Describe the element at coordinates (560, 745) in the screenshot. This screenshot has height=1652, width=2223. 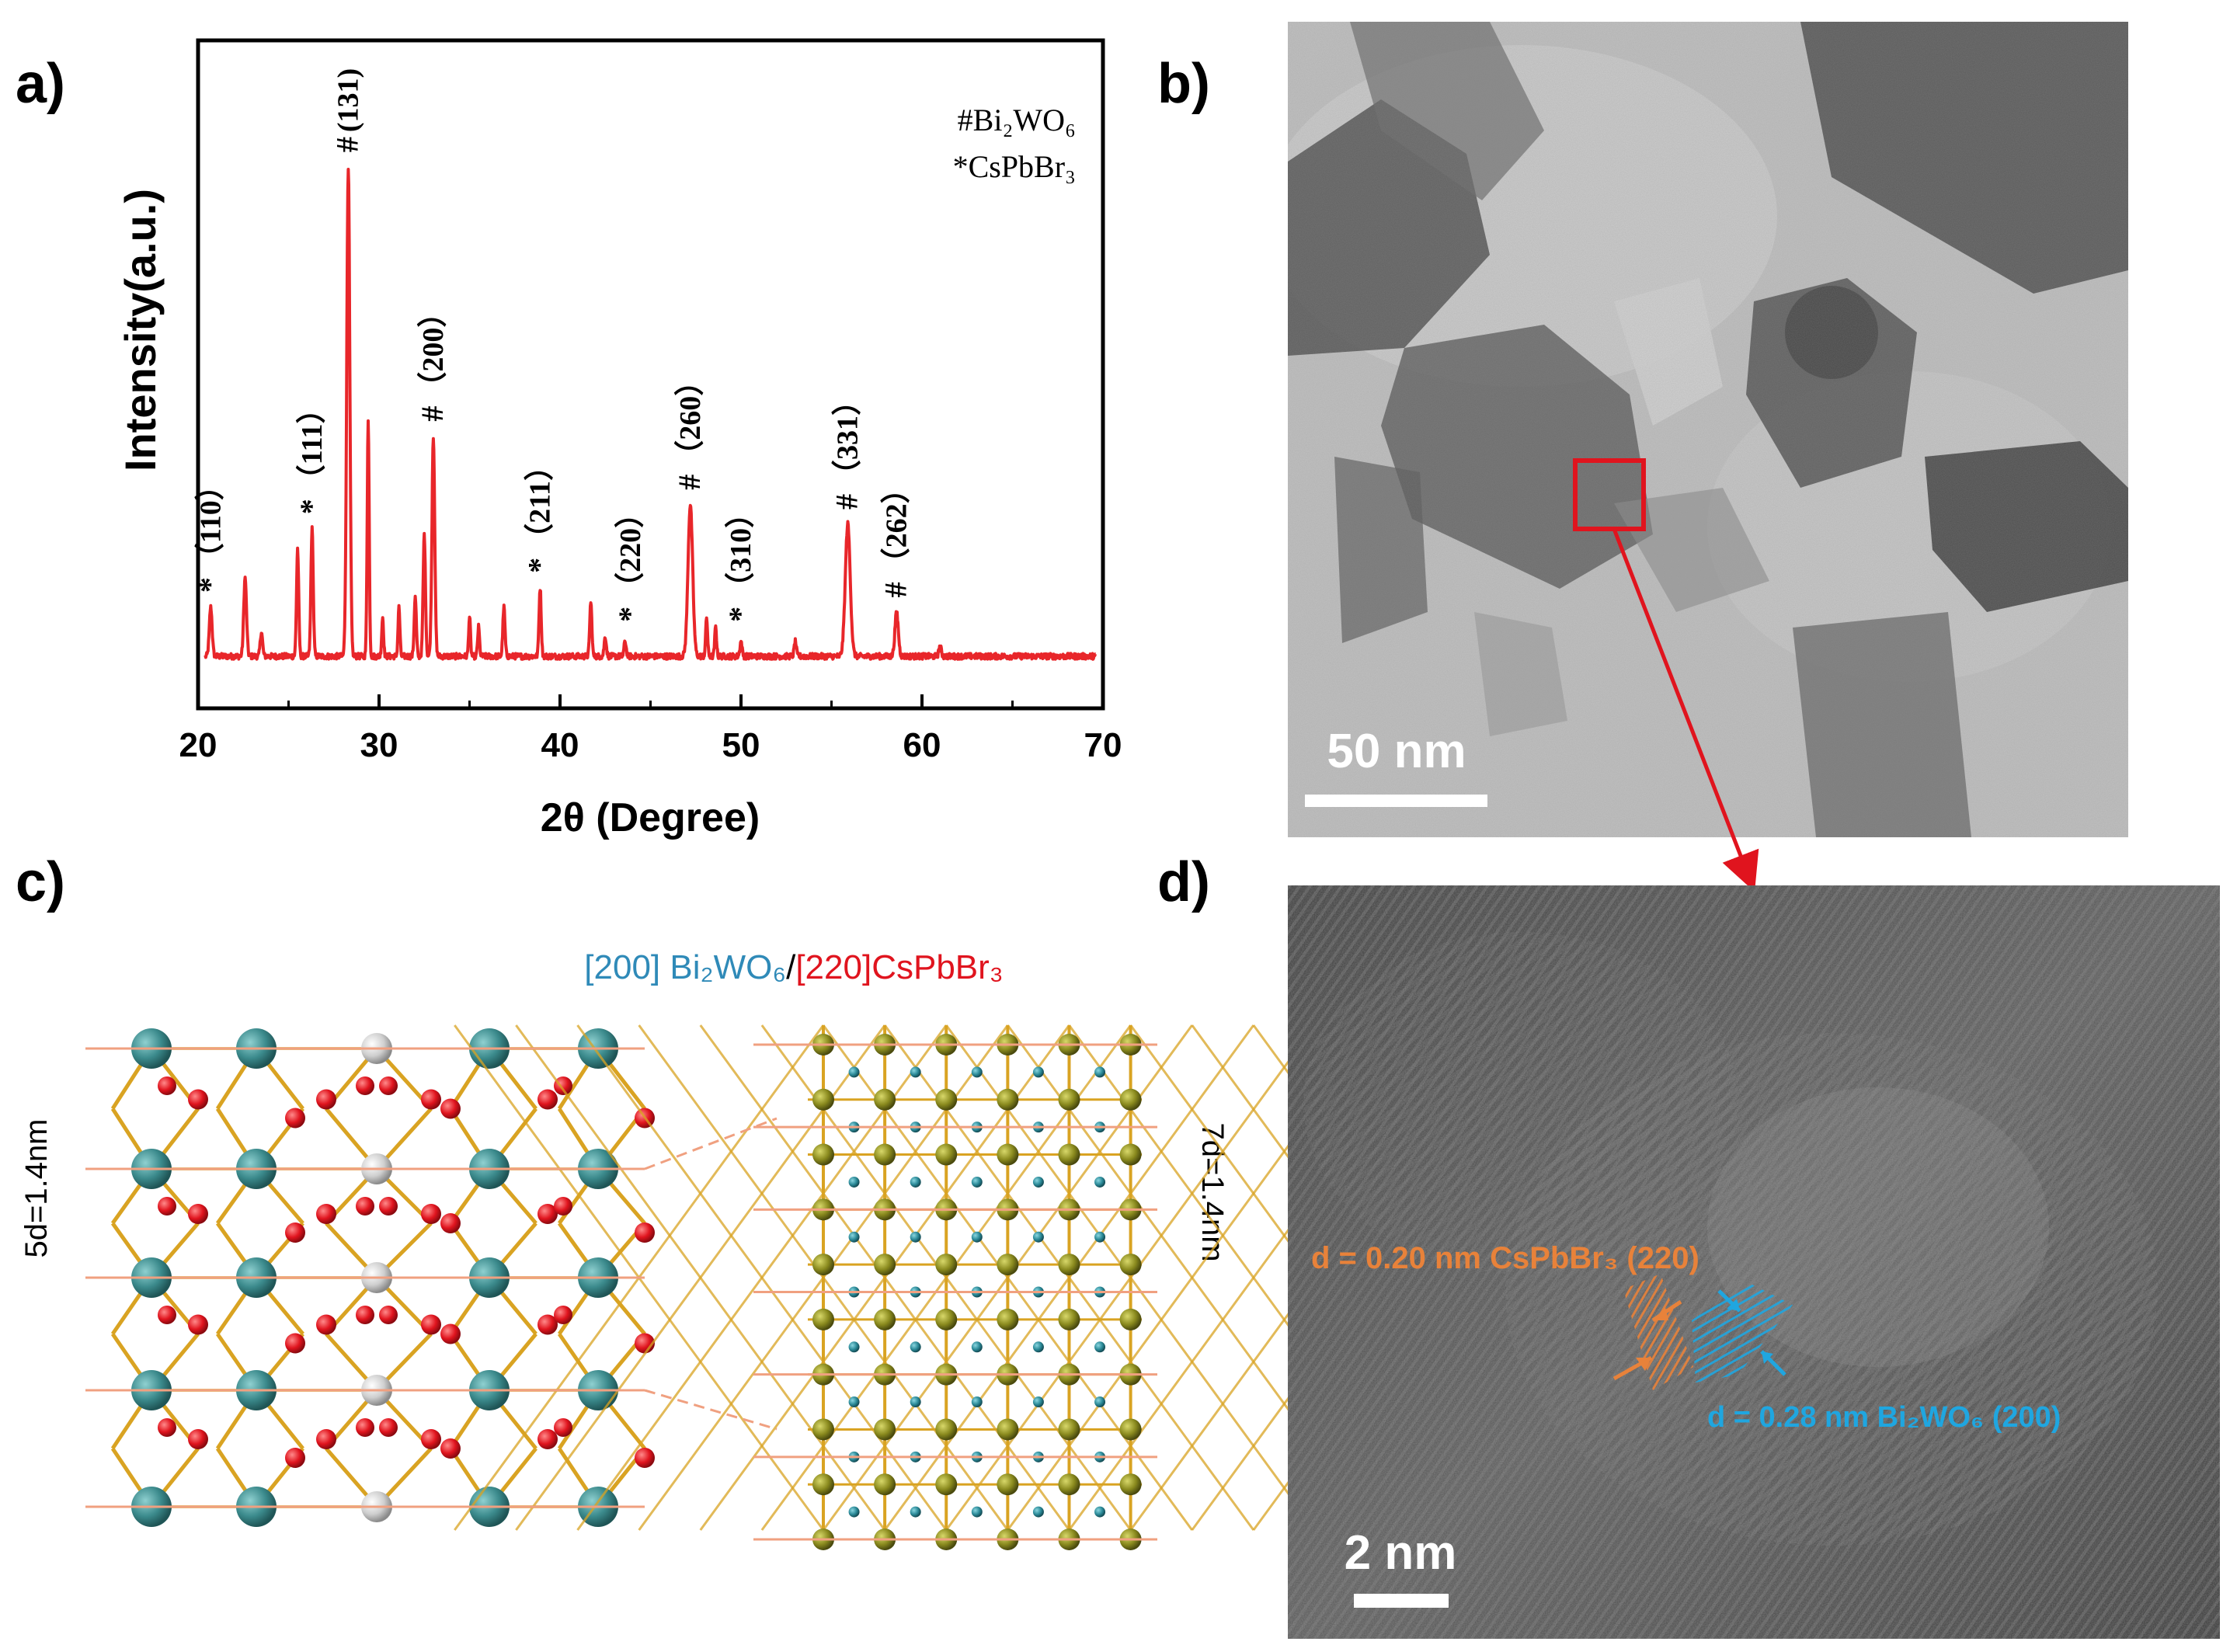
I see `x-tick-label: 40` at that location.